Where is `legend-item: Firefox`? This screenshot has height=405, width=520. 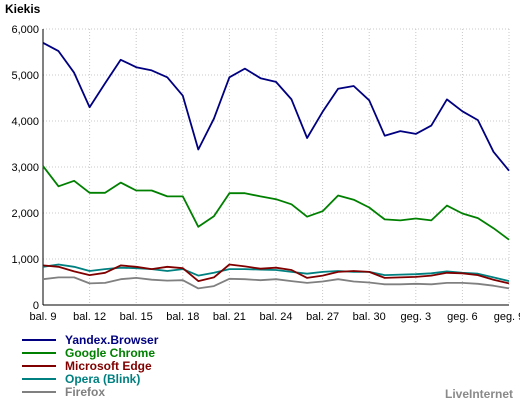 legend-item: Firefox is located at coordinates (90, 391).